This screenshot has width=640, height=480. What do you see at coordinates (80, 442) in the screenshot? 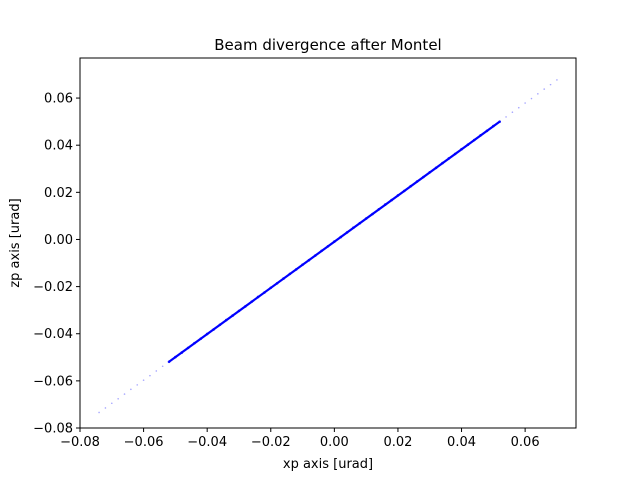
I see `x-tick-label: −0.08` at bounding box center [80, 442].